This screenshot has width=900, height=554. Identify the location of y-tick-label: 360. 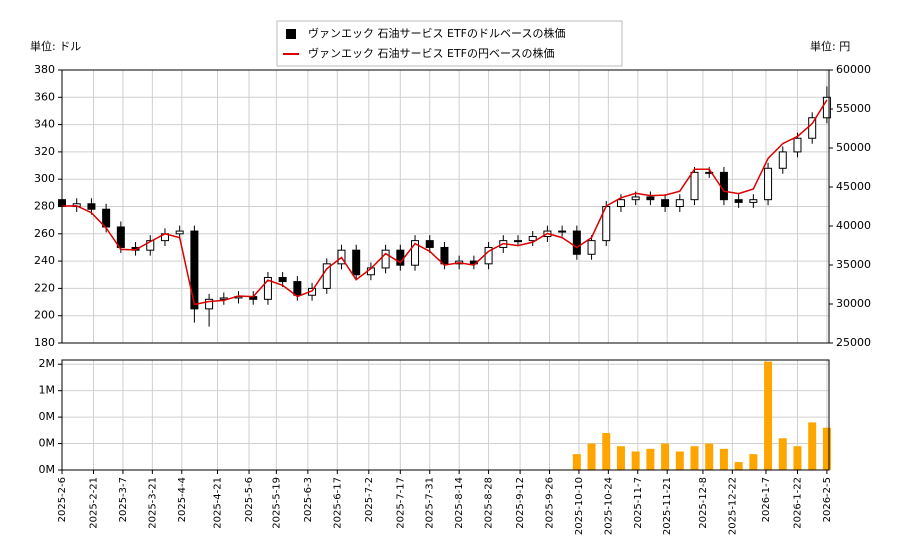
(44, 96).